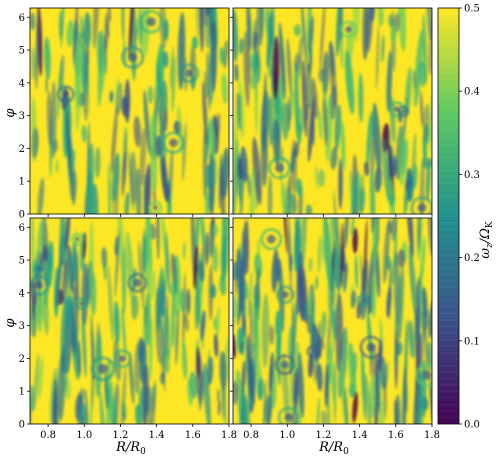  I want to click on y-tick-label: 5, so click(22, 261).